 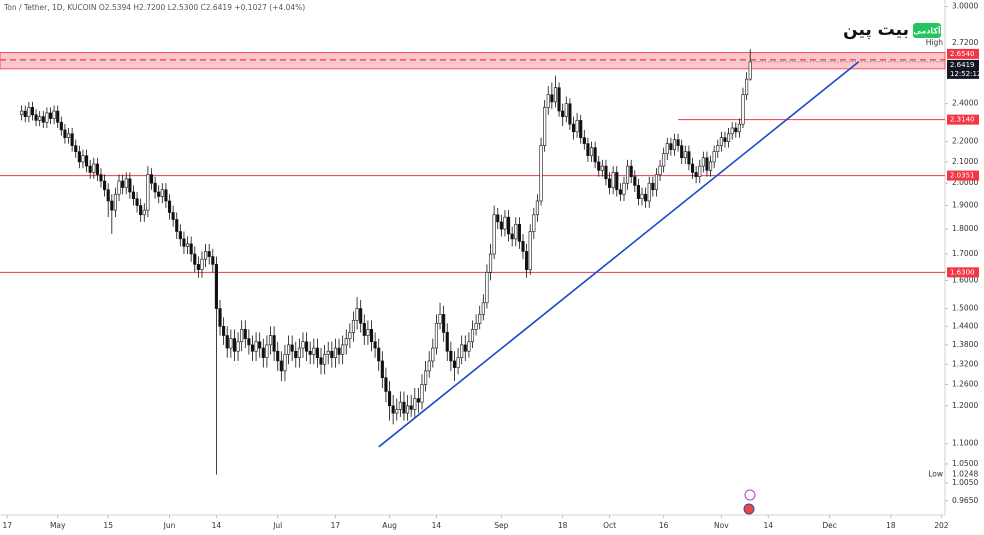 What do you see at coordinates (58, 525) in the screenshot?
I see `x-tick-label: May` at bounding box center [58, 525].